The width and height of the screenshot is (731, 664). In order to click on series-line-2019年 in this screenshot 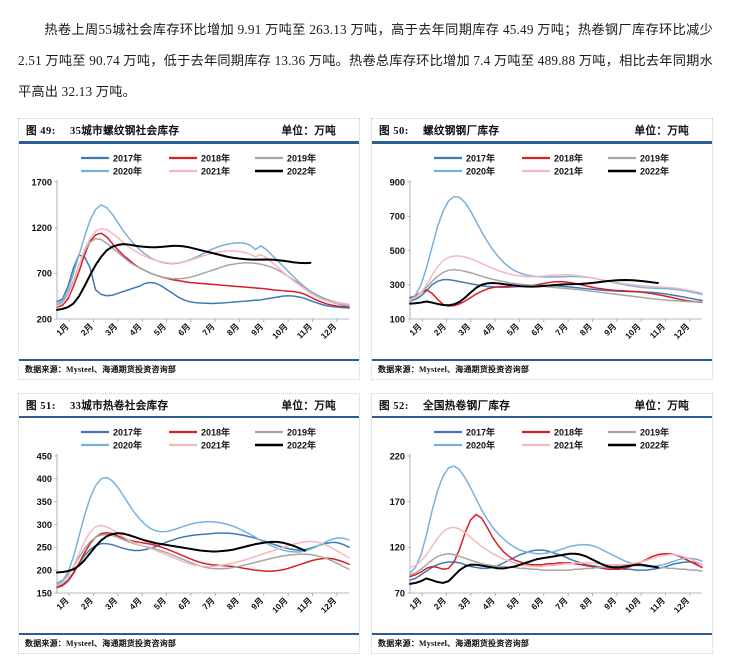, I will do `click(203, 271)`.